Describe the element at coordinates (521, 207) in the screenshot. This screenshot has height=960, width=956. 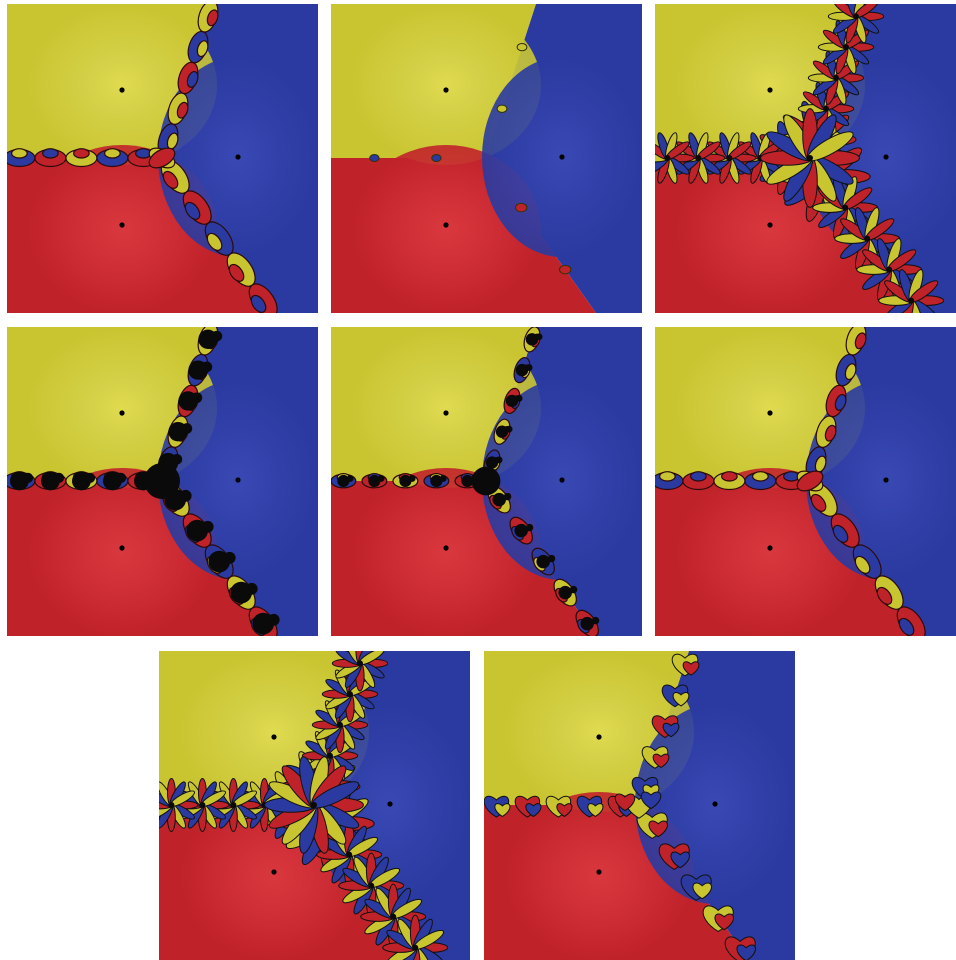
I see `boundary-bulb` at that location.